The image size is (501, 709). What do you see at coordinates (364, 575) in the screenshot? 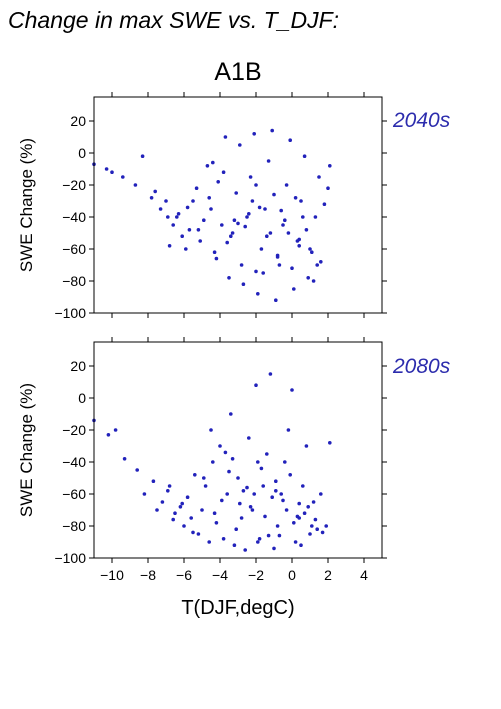
I see `x-tick-label: 4` at bounding box center [364, 575].